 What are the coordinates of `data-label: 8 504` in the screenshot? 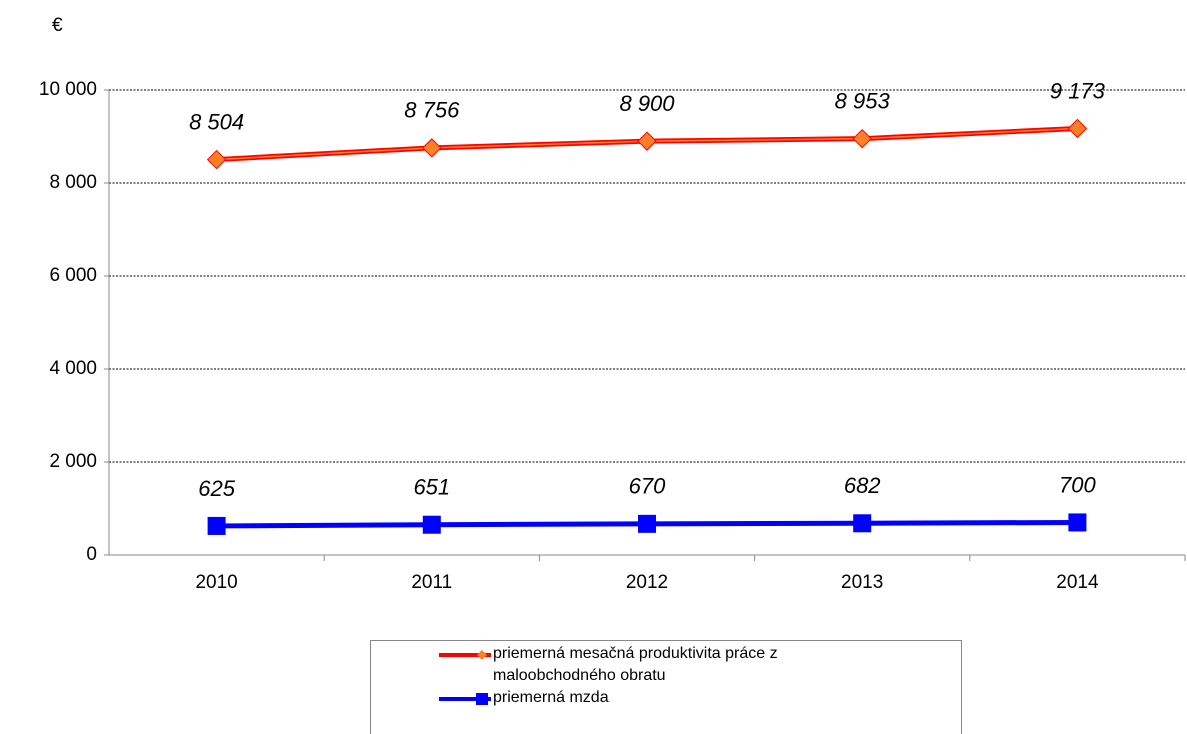 It's located at (216, 121).